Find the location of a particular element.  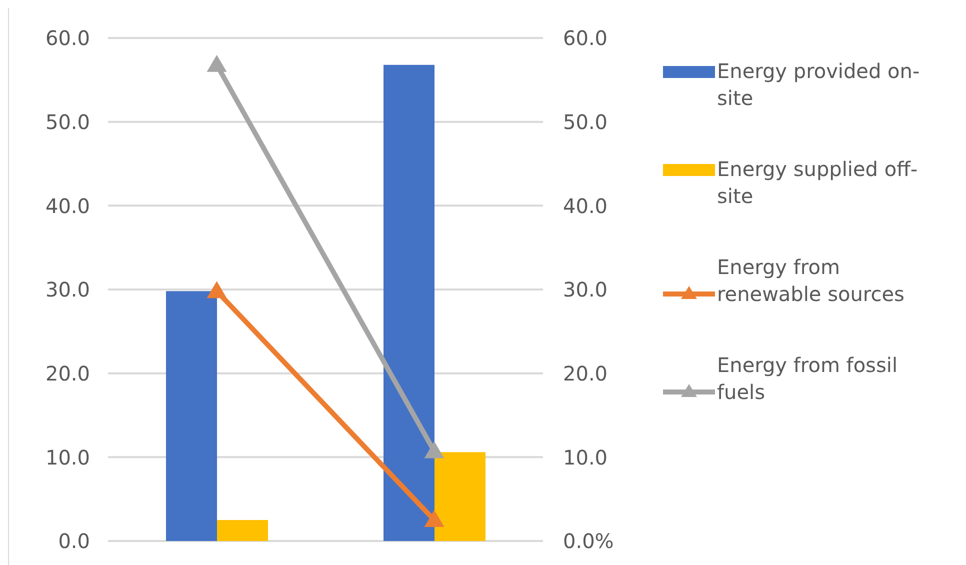

y2-tick-label: 10.0 is located at coordinates (585, 457).